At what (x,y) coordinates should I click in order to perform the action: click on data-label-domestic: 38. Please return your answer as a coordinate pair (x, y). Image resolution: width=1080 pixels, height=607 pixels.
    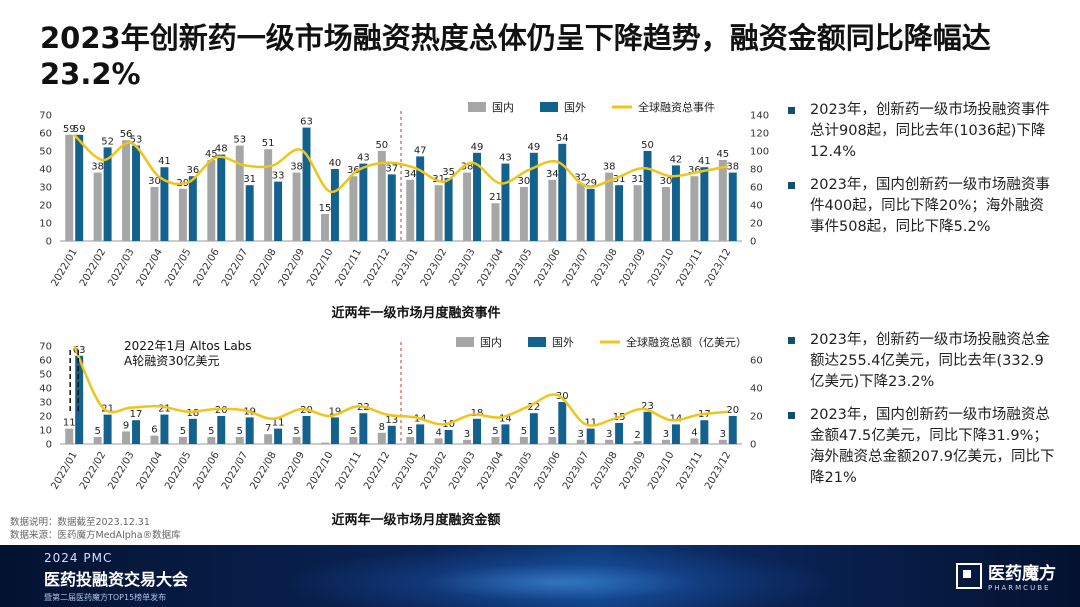
    Looking at the image, I should click on (296, 167).